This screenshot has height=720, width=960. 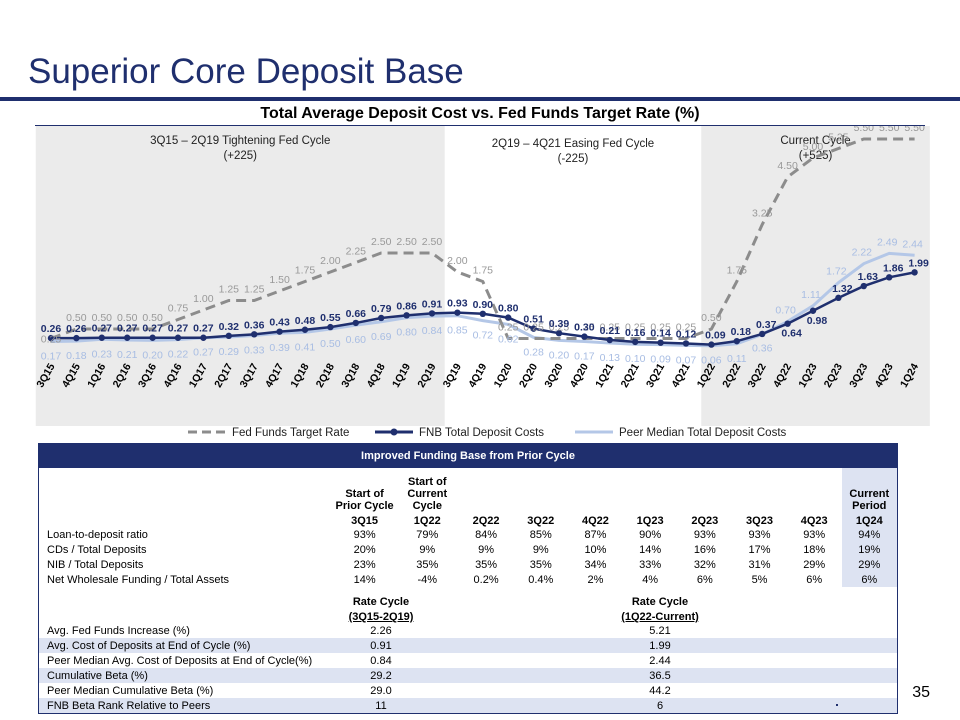 What do you see at coordinates (381, 675) in the screenshot?
I see `beta-prior-value: 29.2` at bounding box center [381, 675].